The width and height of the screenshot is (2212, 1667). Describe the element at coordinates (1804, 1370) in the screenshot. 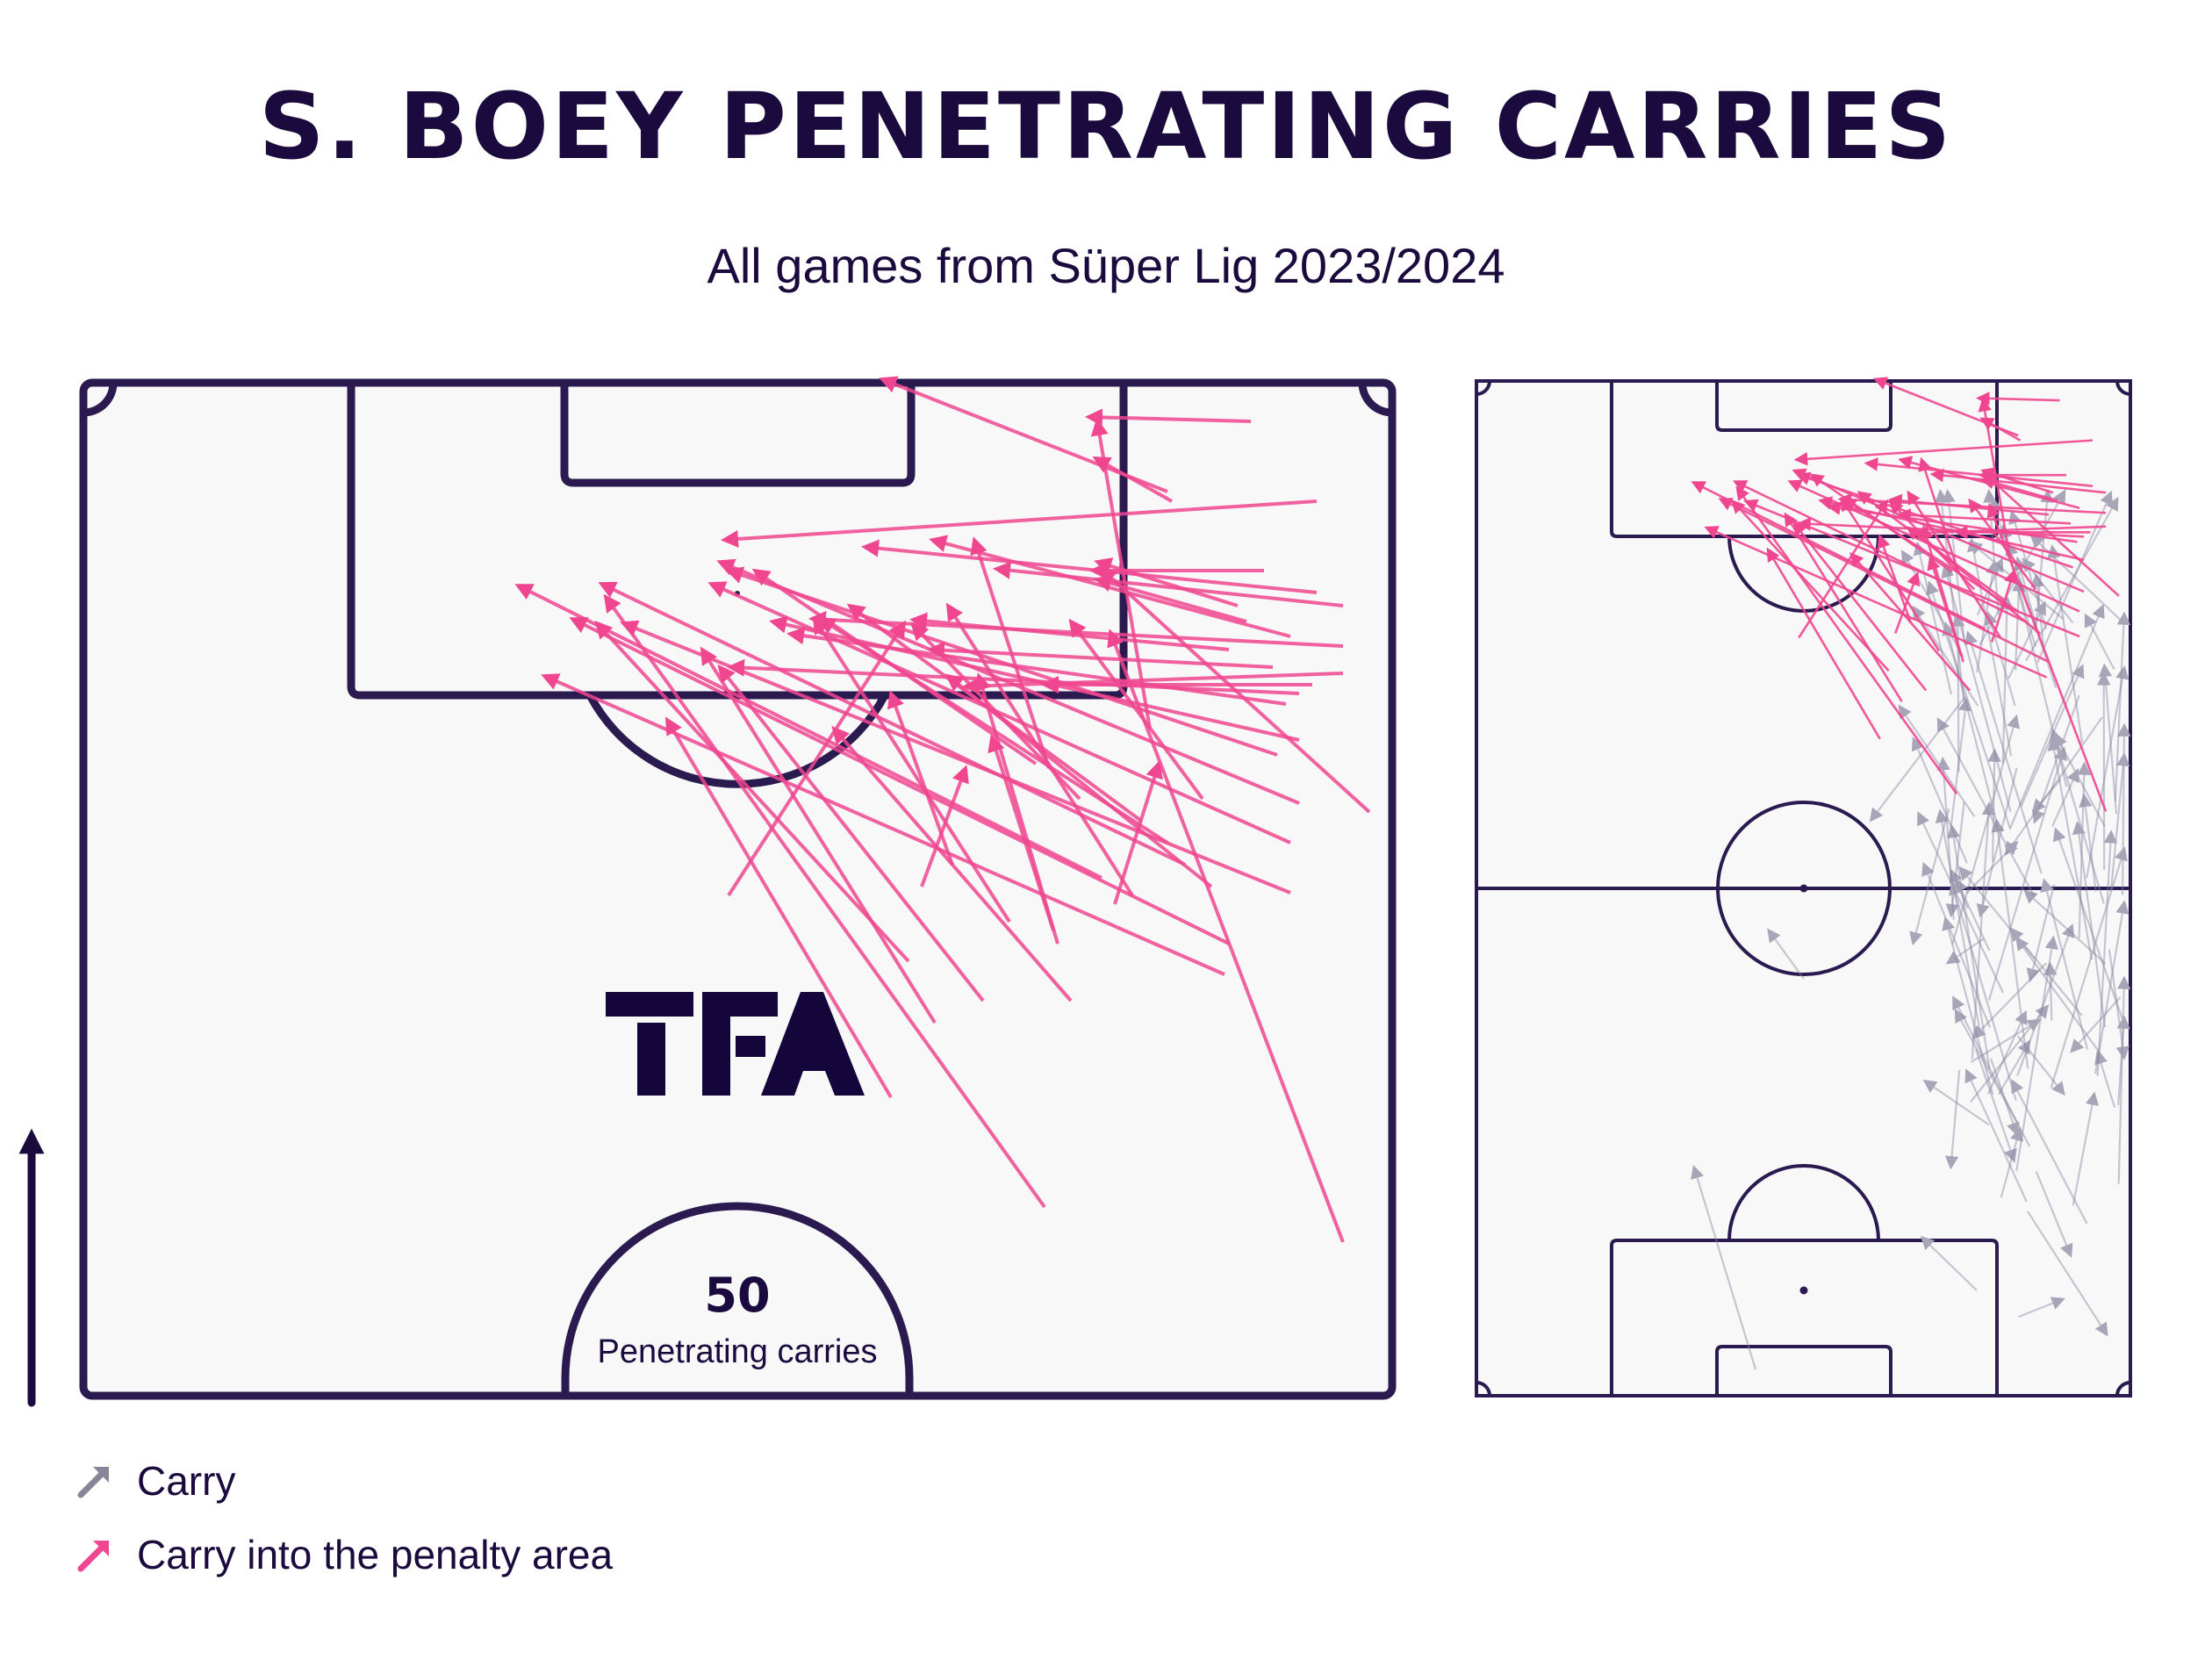

I see `bottom-six-yard-box` at that location.